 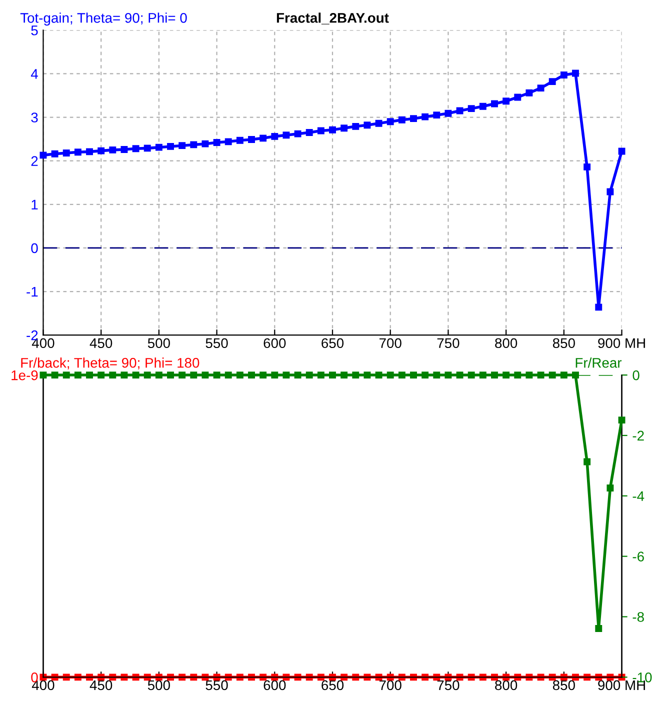 What do you see at coordinates (642, 677) in the screenshot?
I see `y2-tick-label: -10` at bounding box center [642, 677].